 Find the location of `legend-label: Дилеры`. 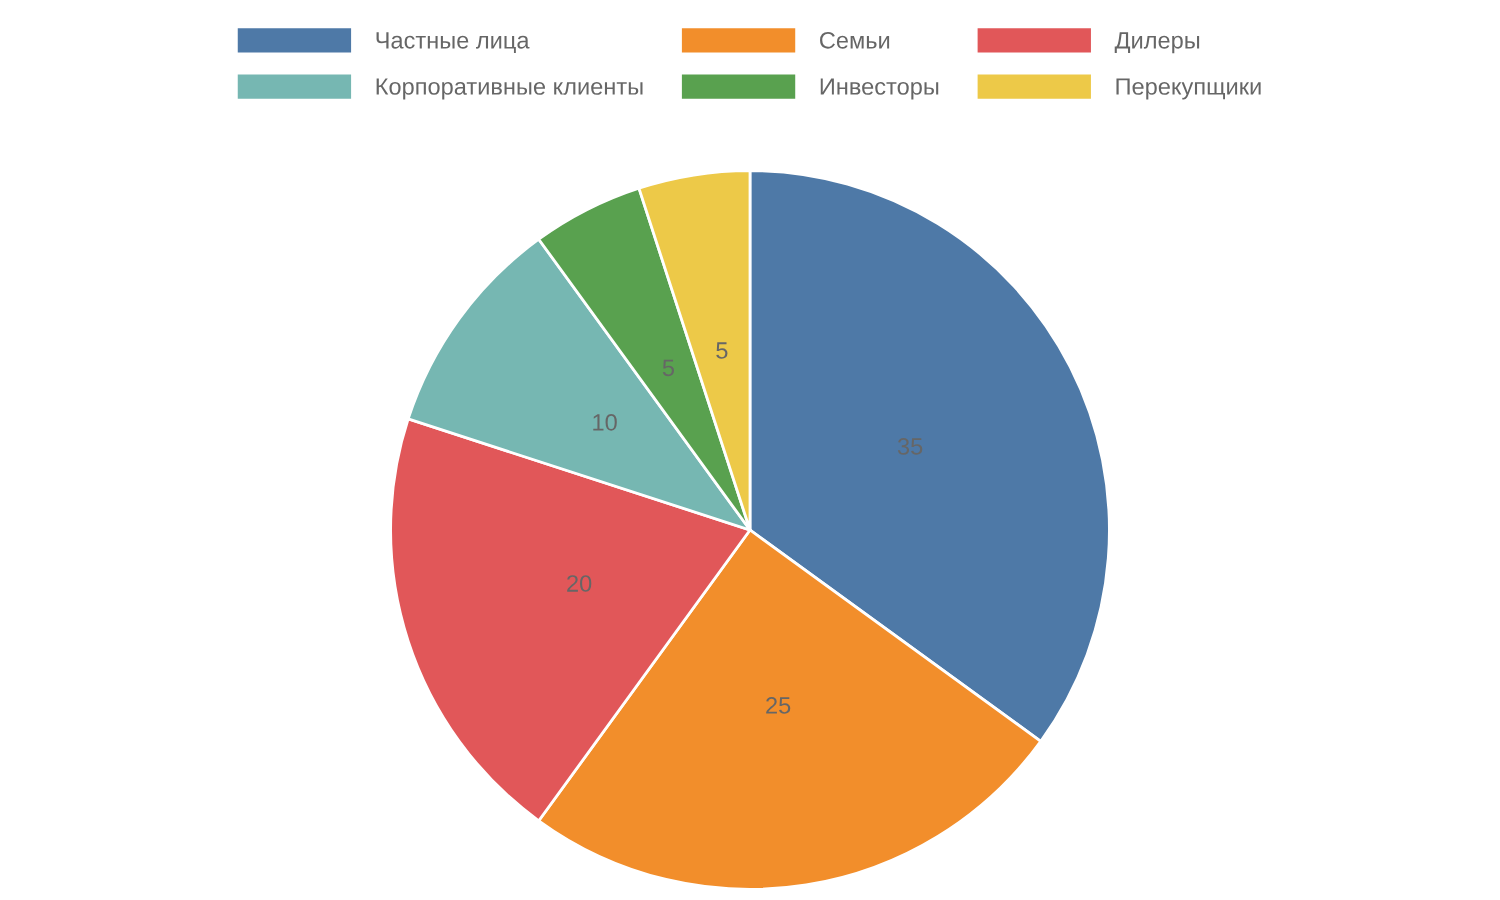

legend-label: Дилеры is located at coordinates (1157, 43).